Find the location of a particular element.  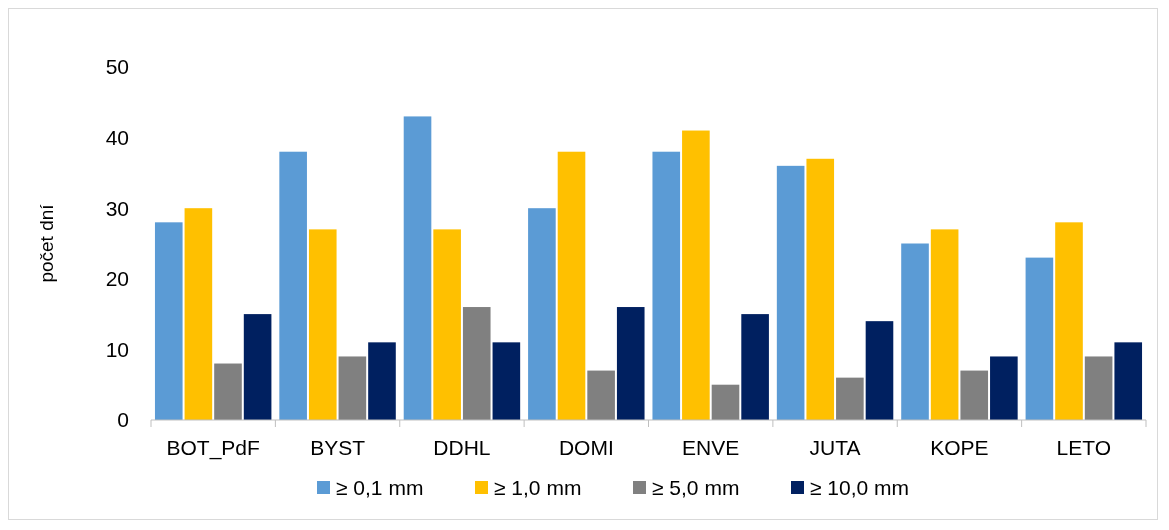

x-tick-label: BYST is located at coordinates (338, 447).